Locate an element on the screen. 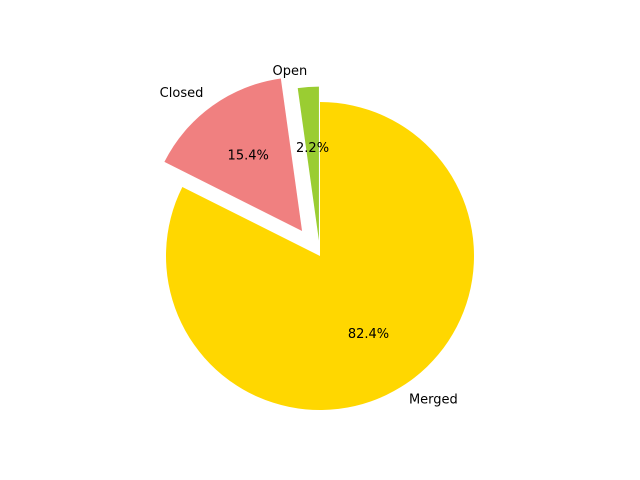 The image size is (640, 480). pie-slice-closed is located at coordinates (233, 154).